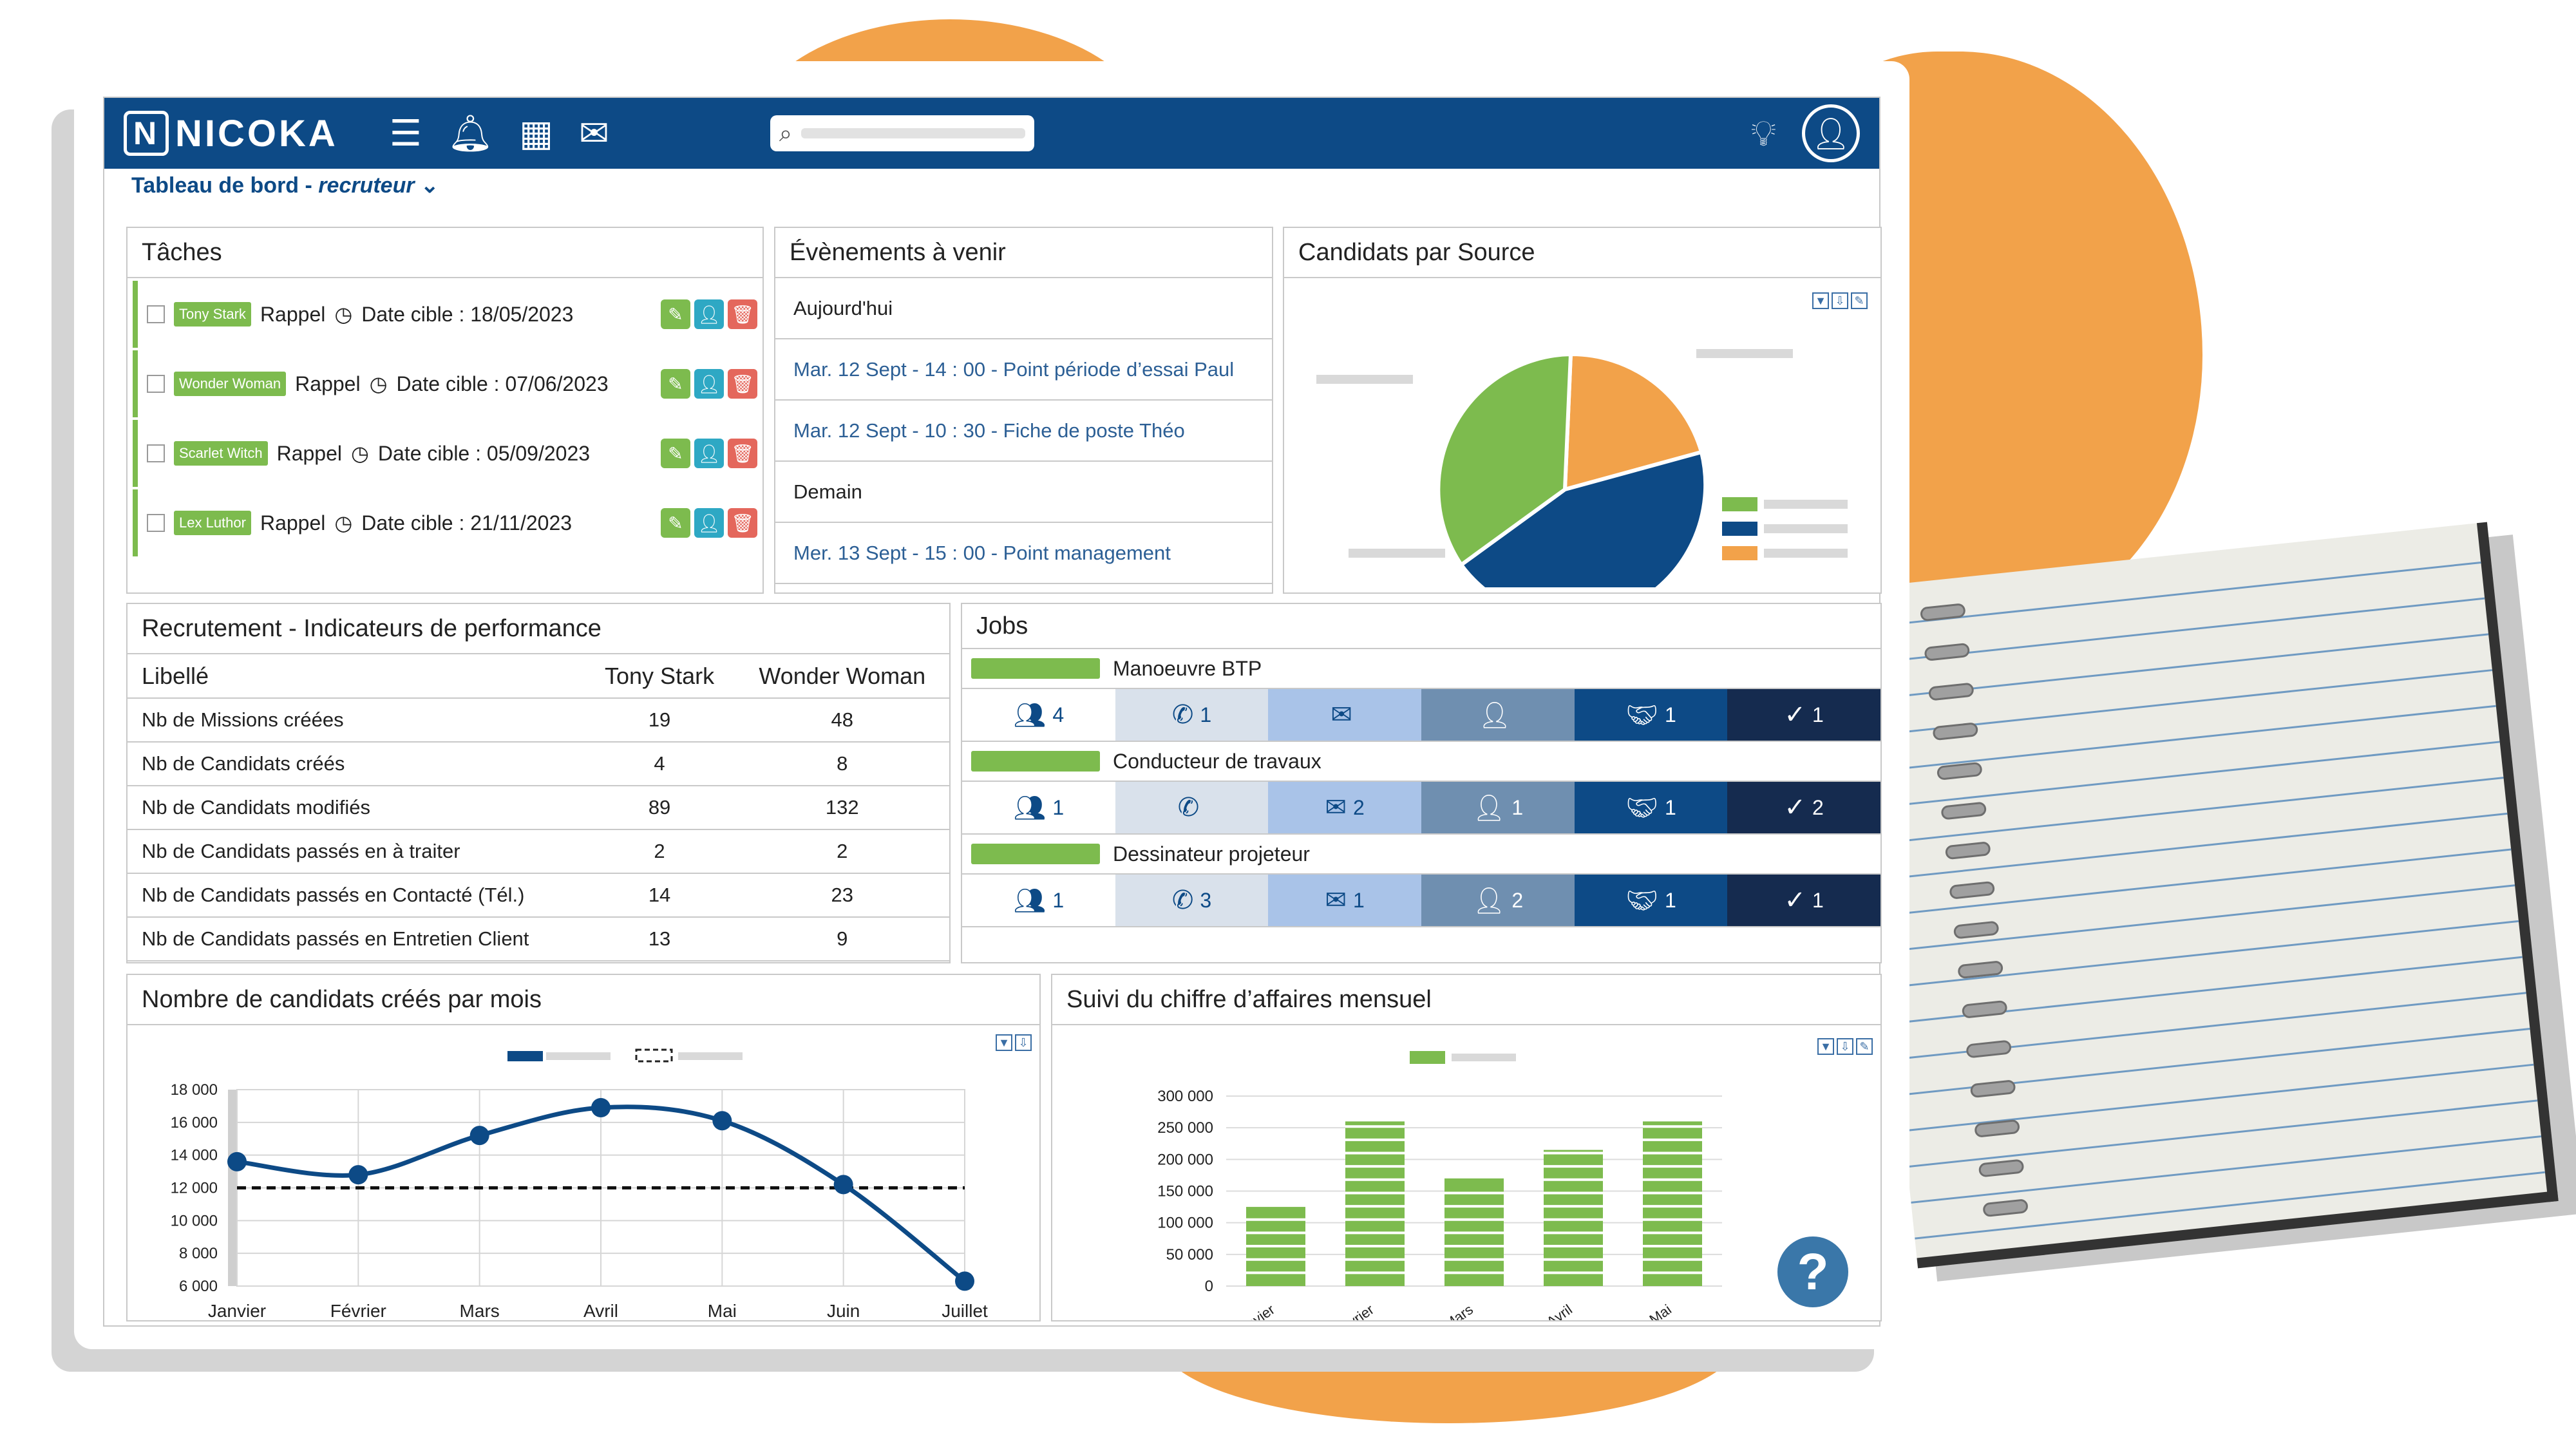  I want to click on x-tick-label: Avril, so click(1560, 1311).